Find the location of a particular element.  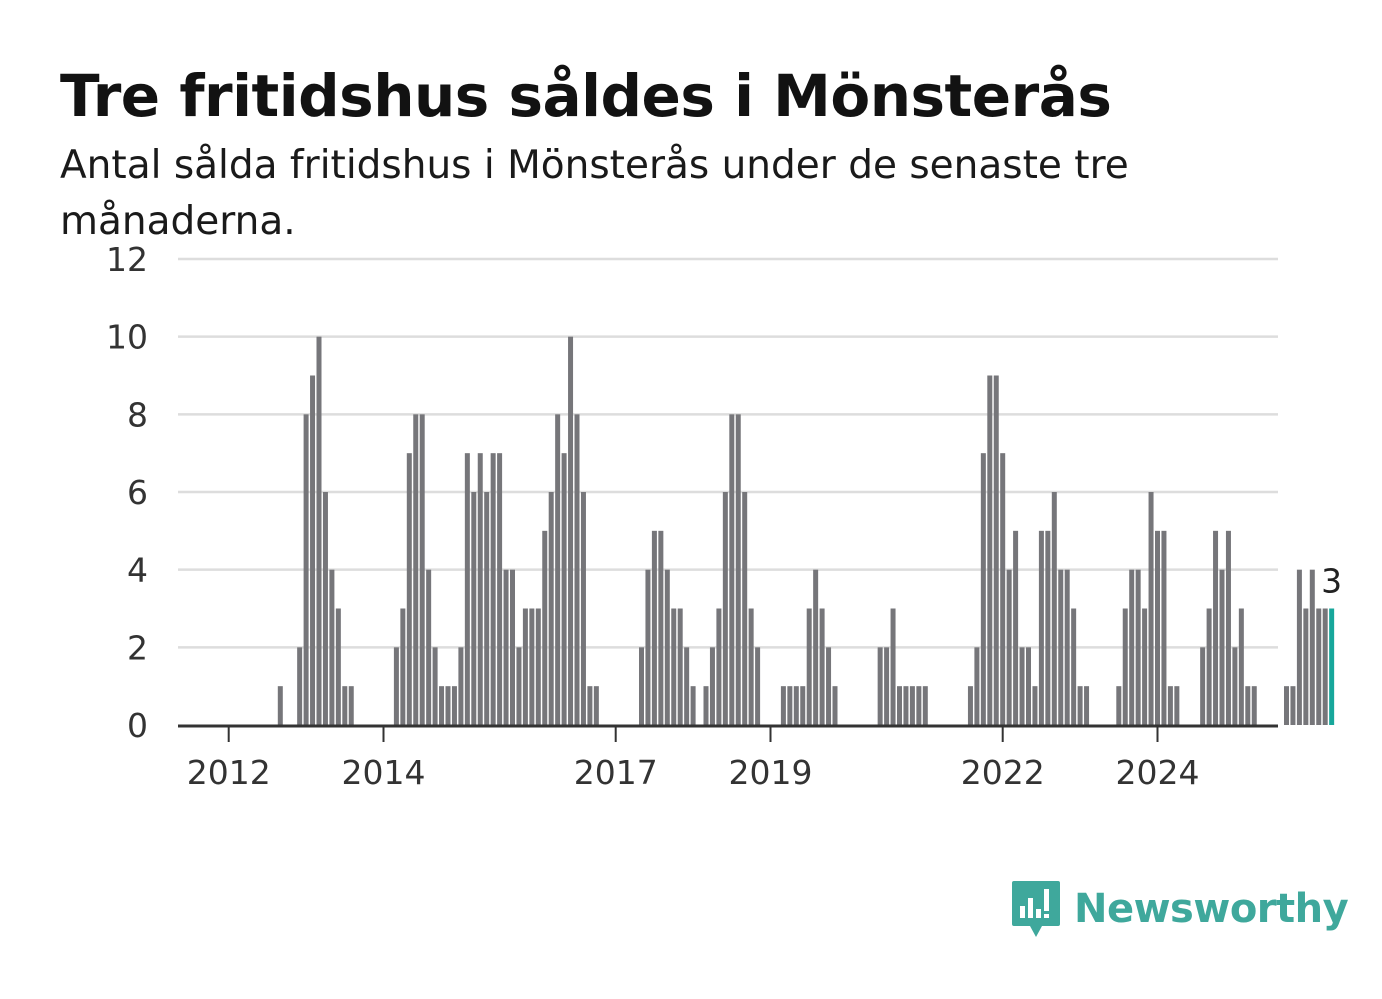

y-tick-label: 10 is located at coordinates (127, 337).